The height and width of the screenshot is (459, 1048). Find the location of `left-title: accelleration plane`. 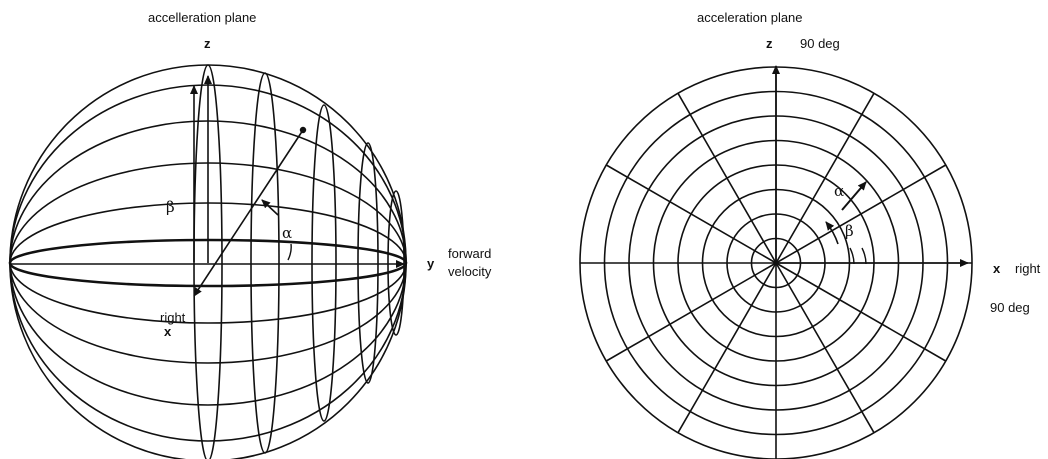

left-title: accelleration plane is located at coordinates (202, 17).